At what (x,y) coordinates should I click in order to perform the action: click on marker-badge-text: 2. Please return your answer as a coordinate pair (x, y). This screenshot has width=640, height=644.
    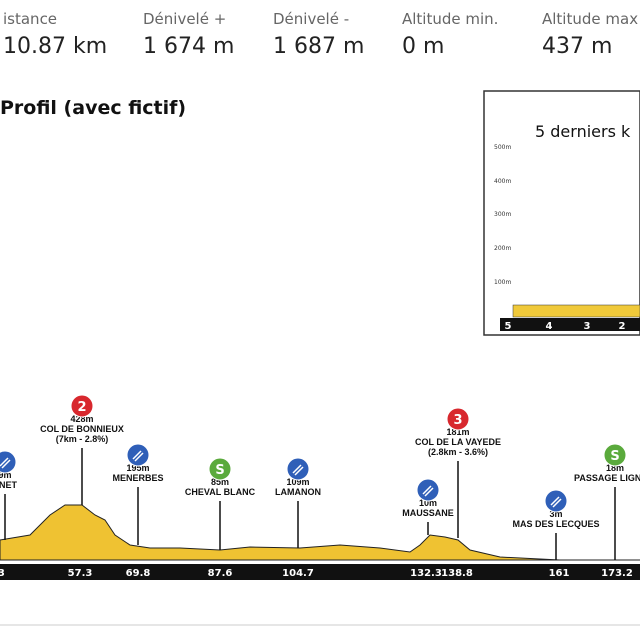
    Looking at the image, I should click on (81, 407).